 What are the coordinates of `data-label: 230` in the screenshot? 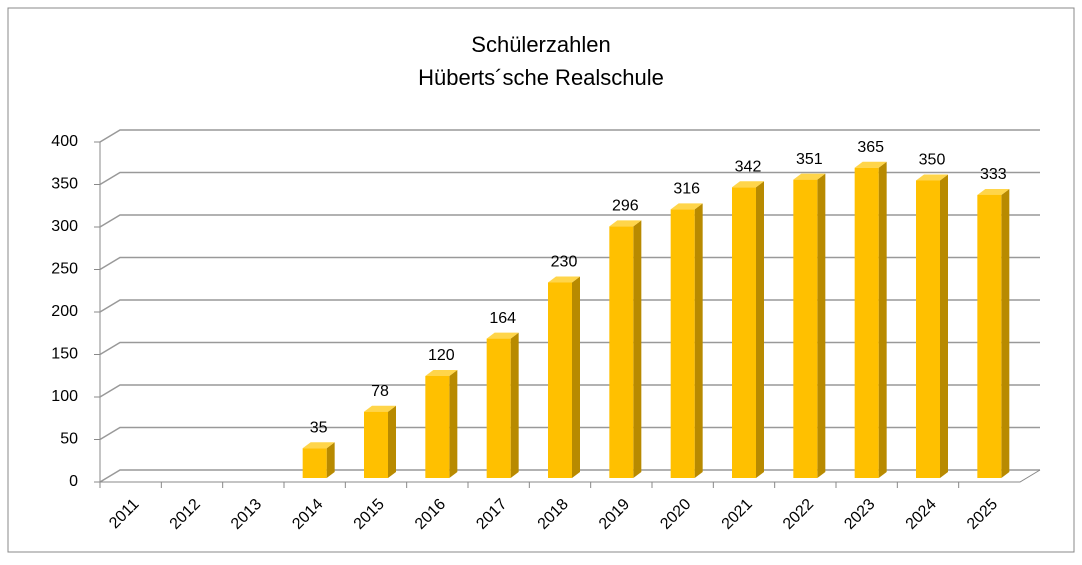 It's located at (564, 262).